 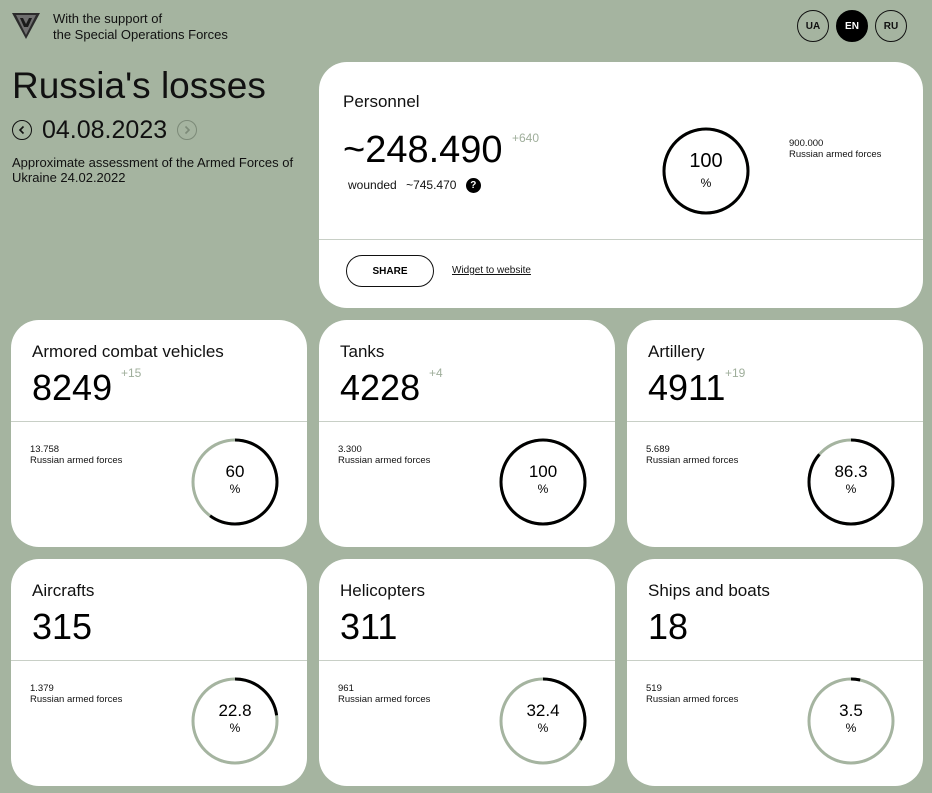 I want to click on card-value: 4228, so click(x=380, y=387).